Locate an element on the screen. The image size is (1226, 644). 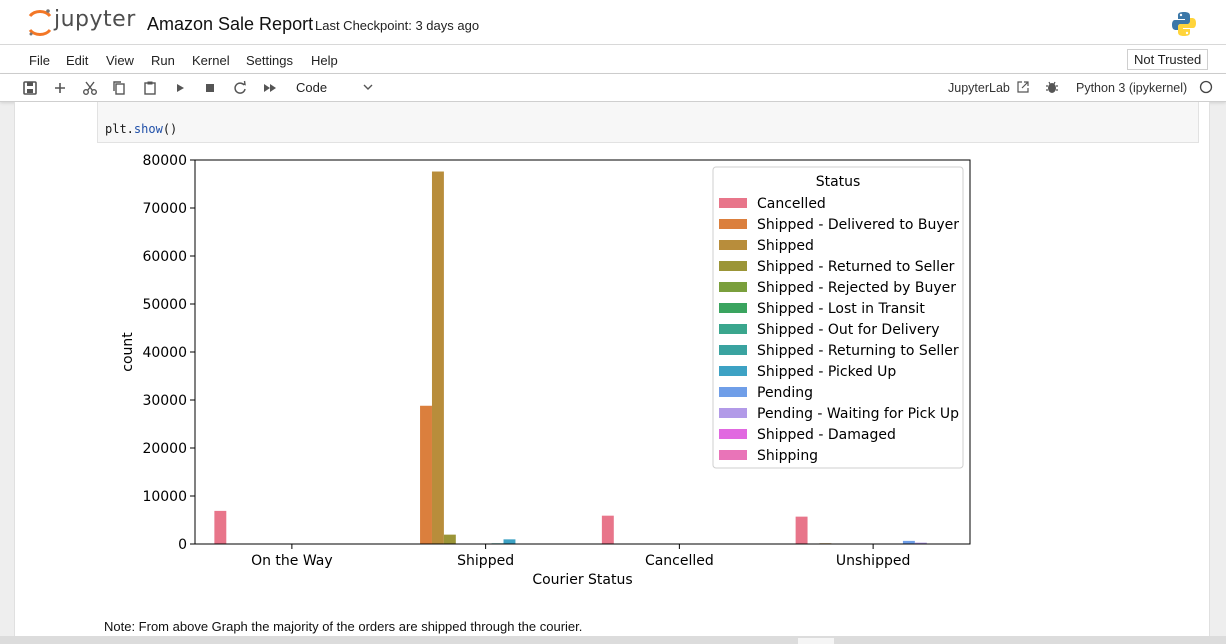
y-tick-label: 80000 is located at coordinates (164, 161).